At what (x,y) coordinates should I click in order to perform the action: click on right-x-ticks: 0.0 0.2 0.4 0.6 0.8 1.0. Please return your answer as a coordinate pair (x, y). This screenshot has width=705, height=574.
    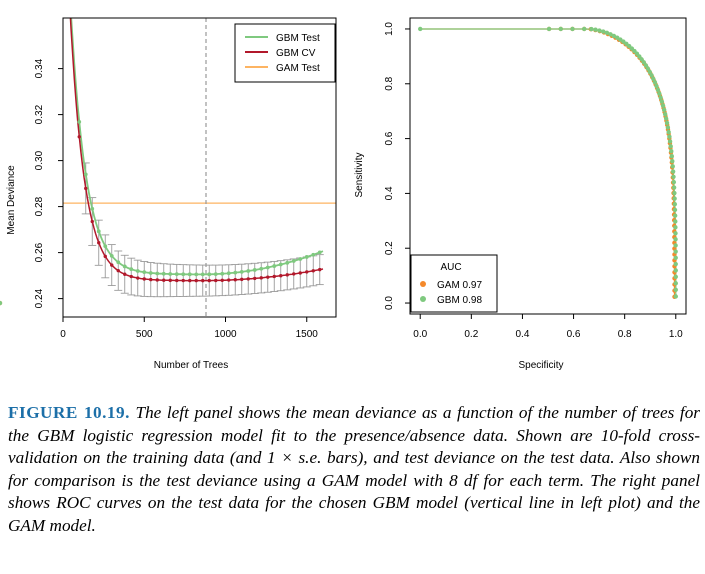
    Looking at the image, I should click on (548, 327).